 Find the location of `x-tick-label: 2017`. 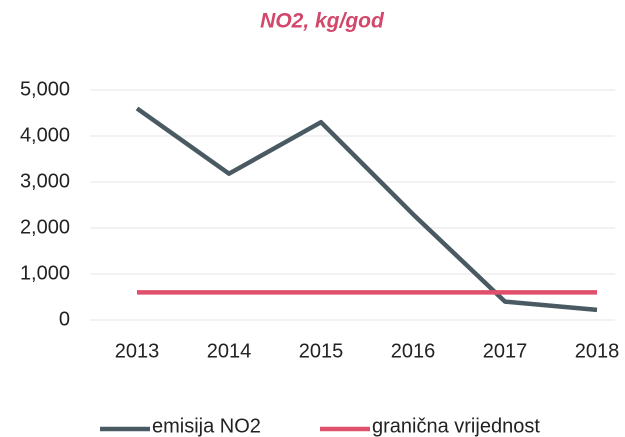

x-tick-label: 2017 is located at coordinates (505, 351).